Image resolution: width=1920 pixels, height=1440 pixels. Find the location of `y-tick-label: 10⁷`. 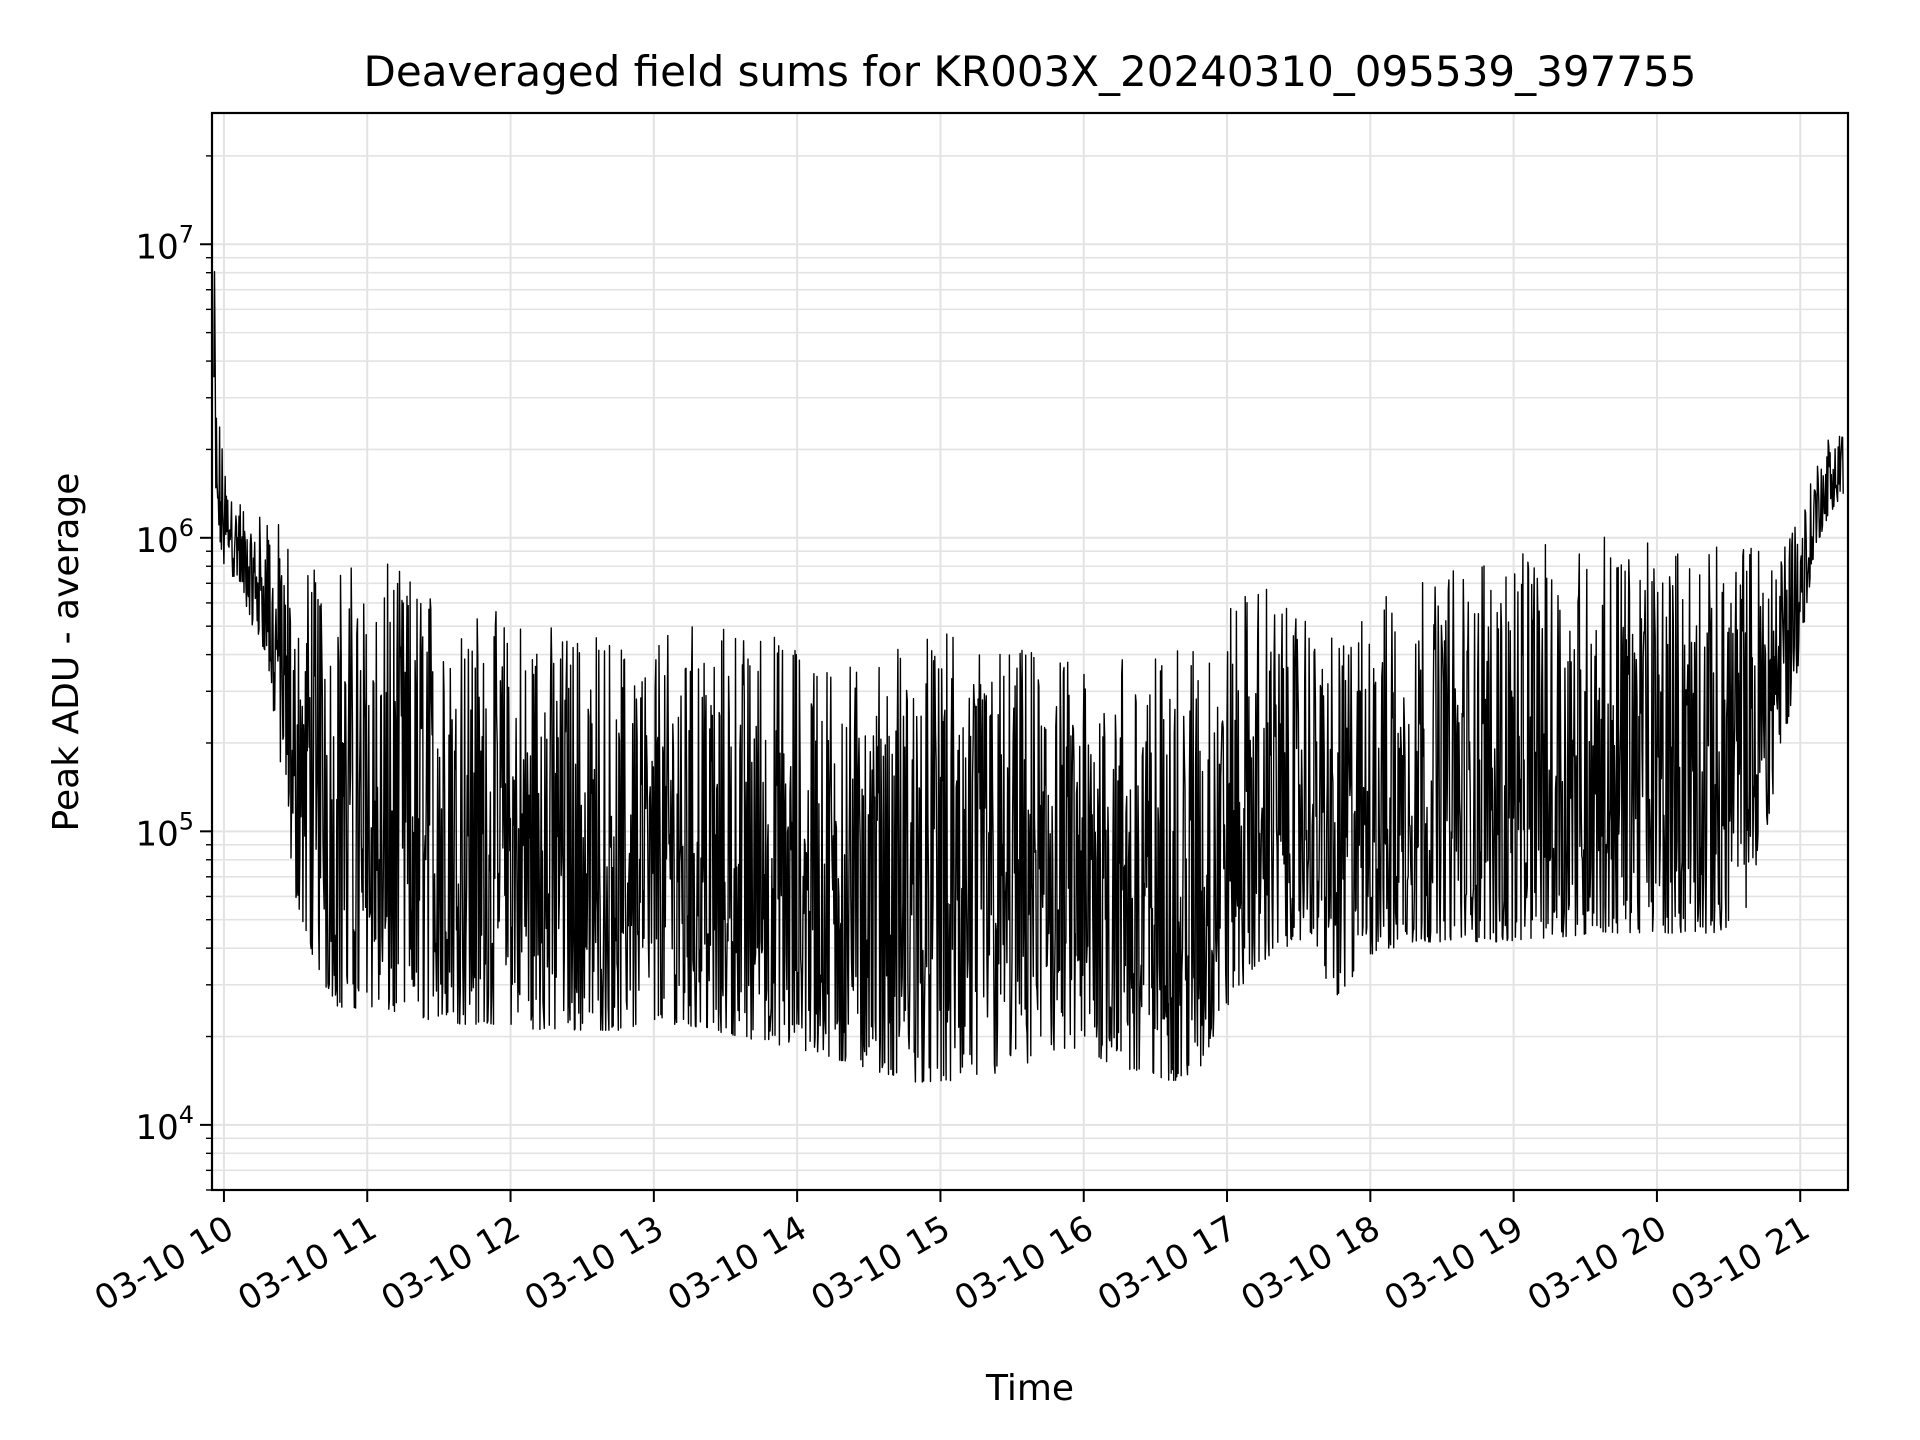

y-tick-label: 10⁷ is located at coordinates (164, 243).